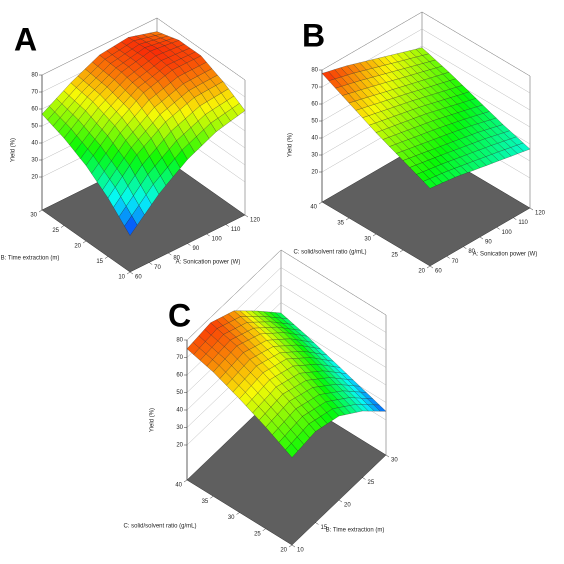 The image size is (564, 564). What do you see at coordinates (30, 259) in the screenshot?
I see `y-axis-label: B: Time extraction (m)` at bounding box center [30, 259].